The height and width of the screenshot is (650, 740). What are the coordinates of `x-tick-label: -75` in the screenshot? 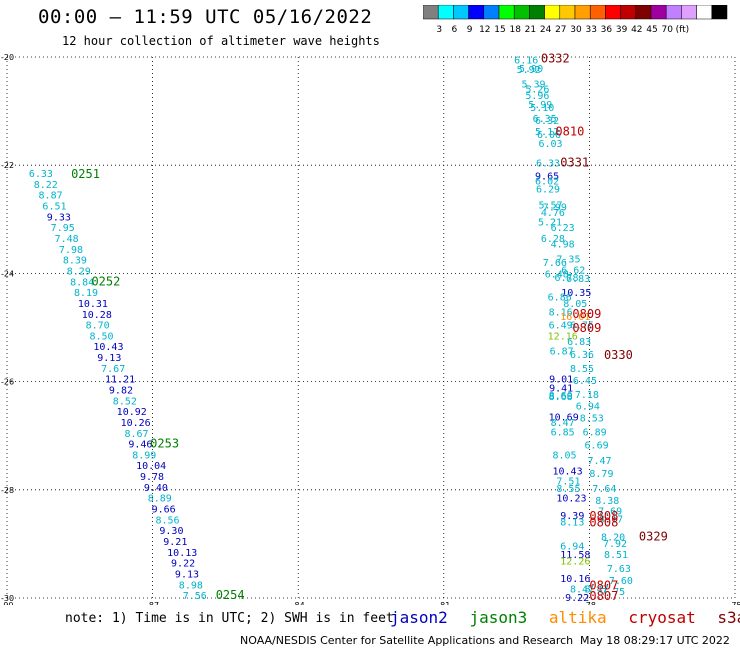 It's located at (734, 603).